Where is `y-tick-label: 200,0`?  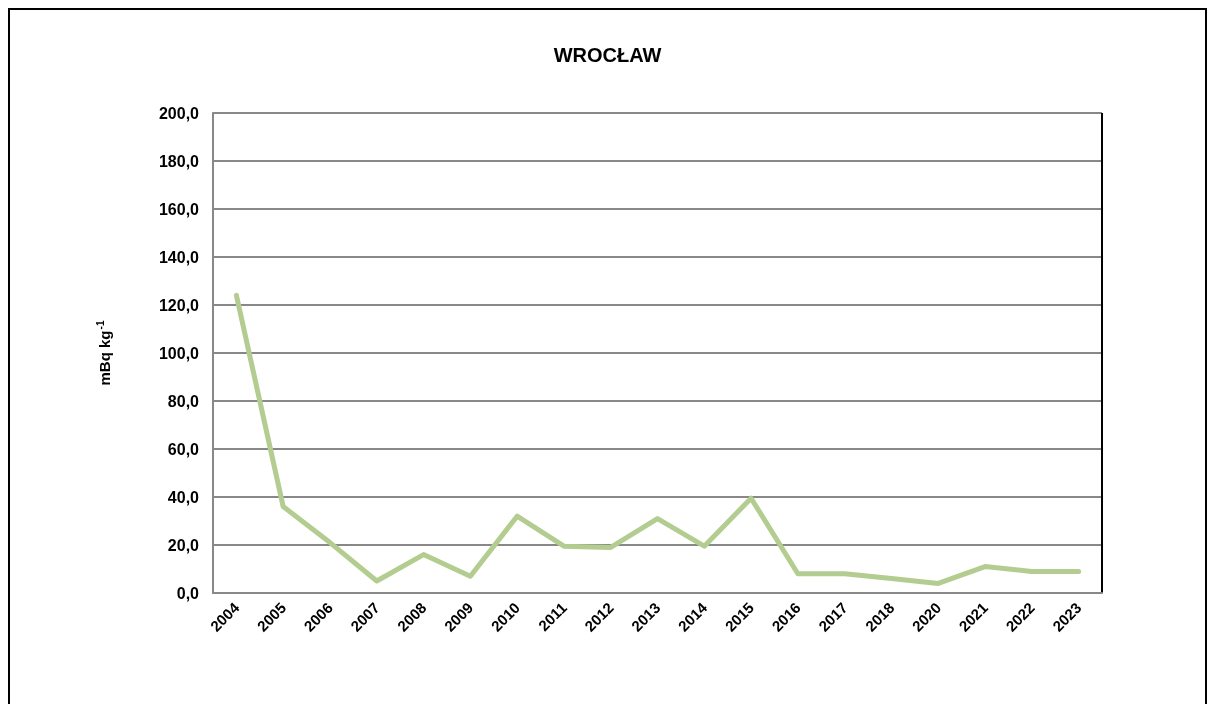
y-tick-label: 200,0 is located at coordinates (179, 113).